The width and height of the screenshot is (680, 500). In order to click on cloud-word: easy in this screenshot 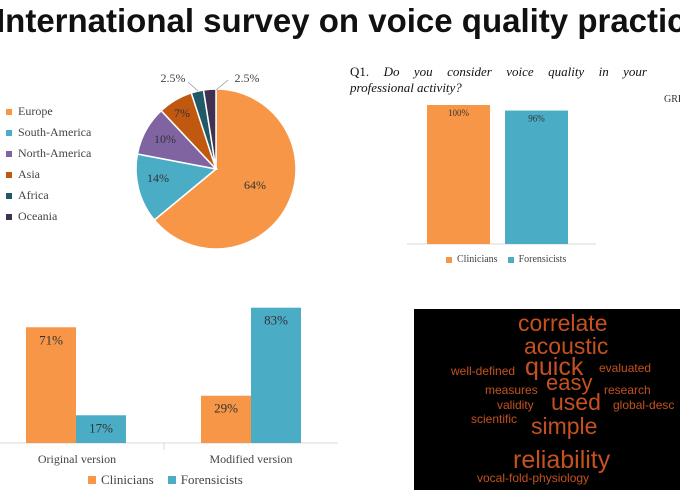, I will do `click(569, 382)`.